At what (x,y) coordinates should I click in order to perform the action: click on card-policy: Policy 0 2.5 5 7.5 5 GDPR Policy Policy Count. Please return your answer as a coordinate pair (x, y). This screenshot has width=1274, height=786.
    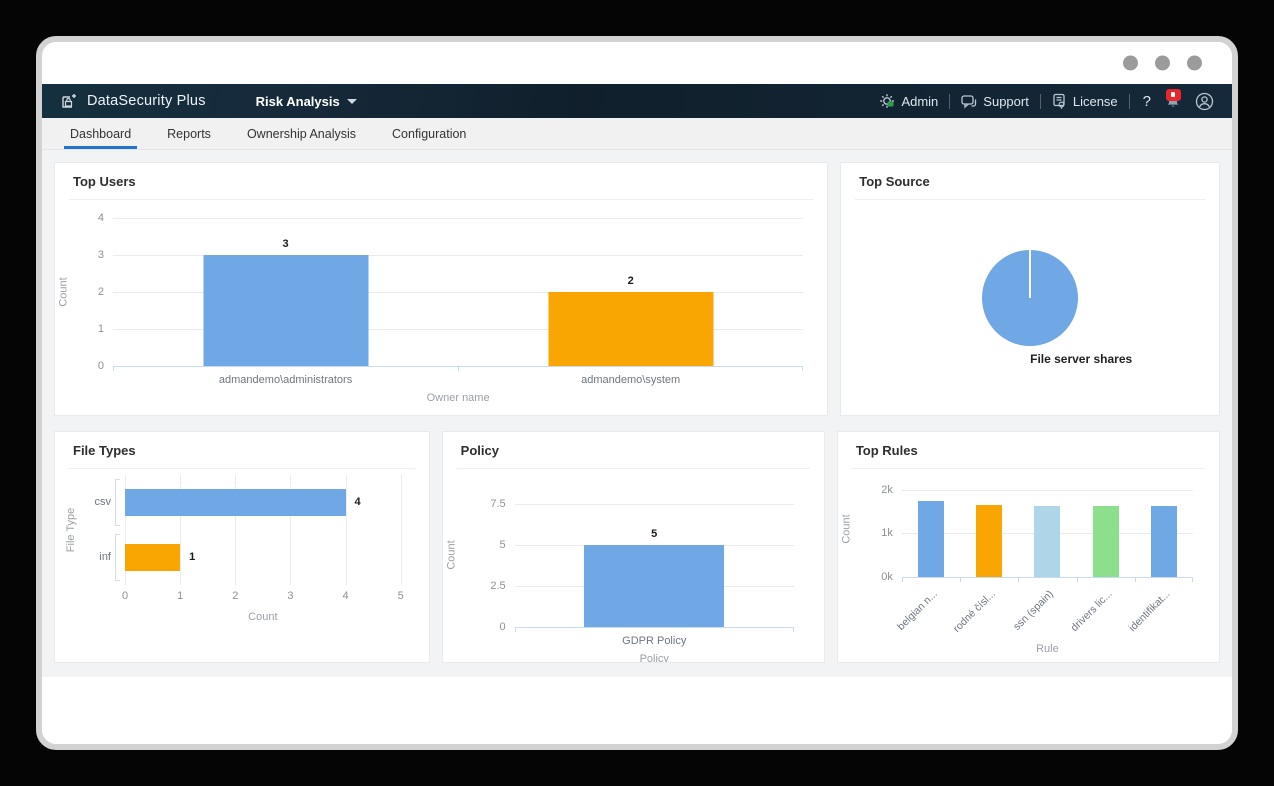
    Looking at the image, I should click on (633, 547).